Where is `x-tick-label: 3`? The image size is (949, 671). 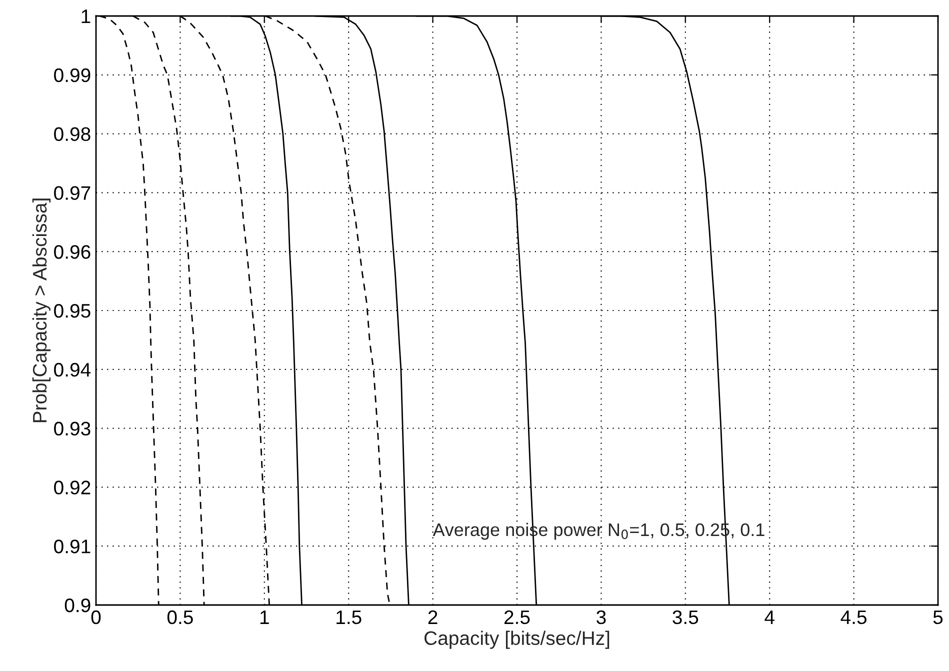 x-tick-label: 3 is located at coordinates (601, 617).